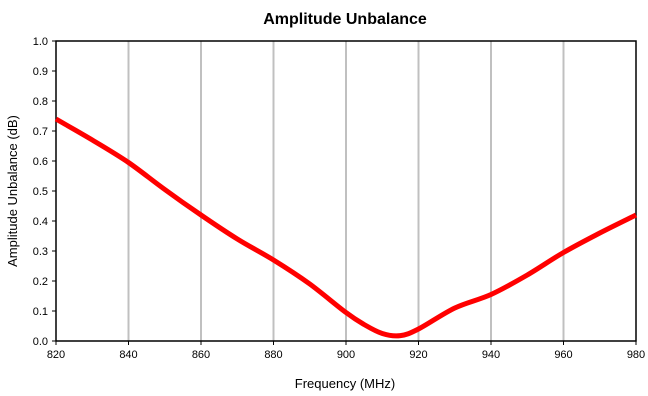  I want to click on y-tick-label: 0.7, so click(40, 132).